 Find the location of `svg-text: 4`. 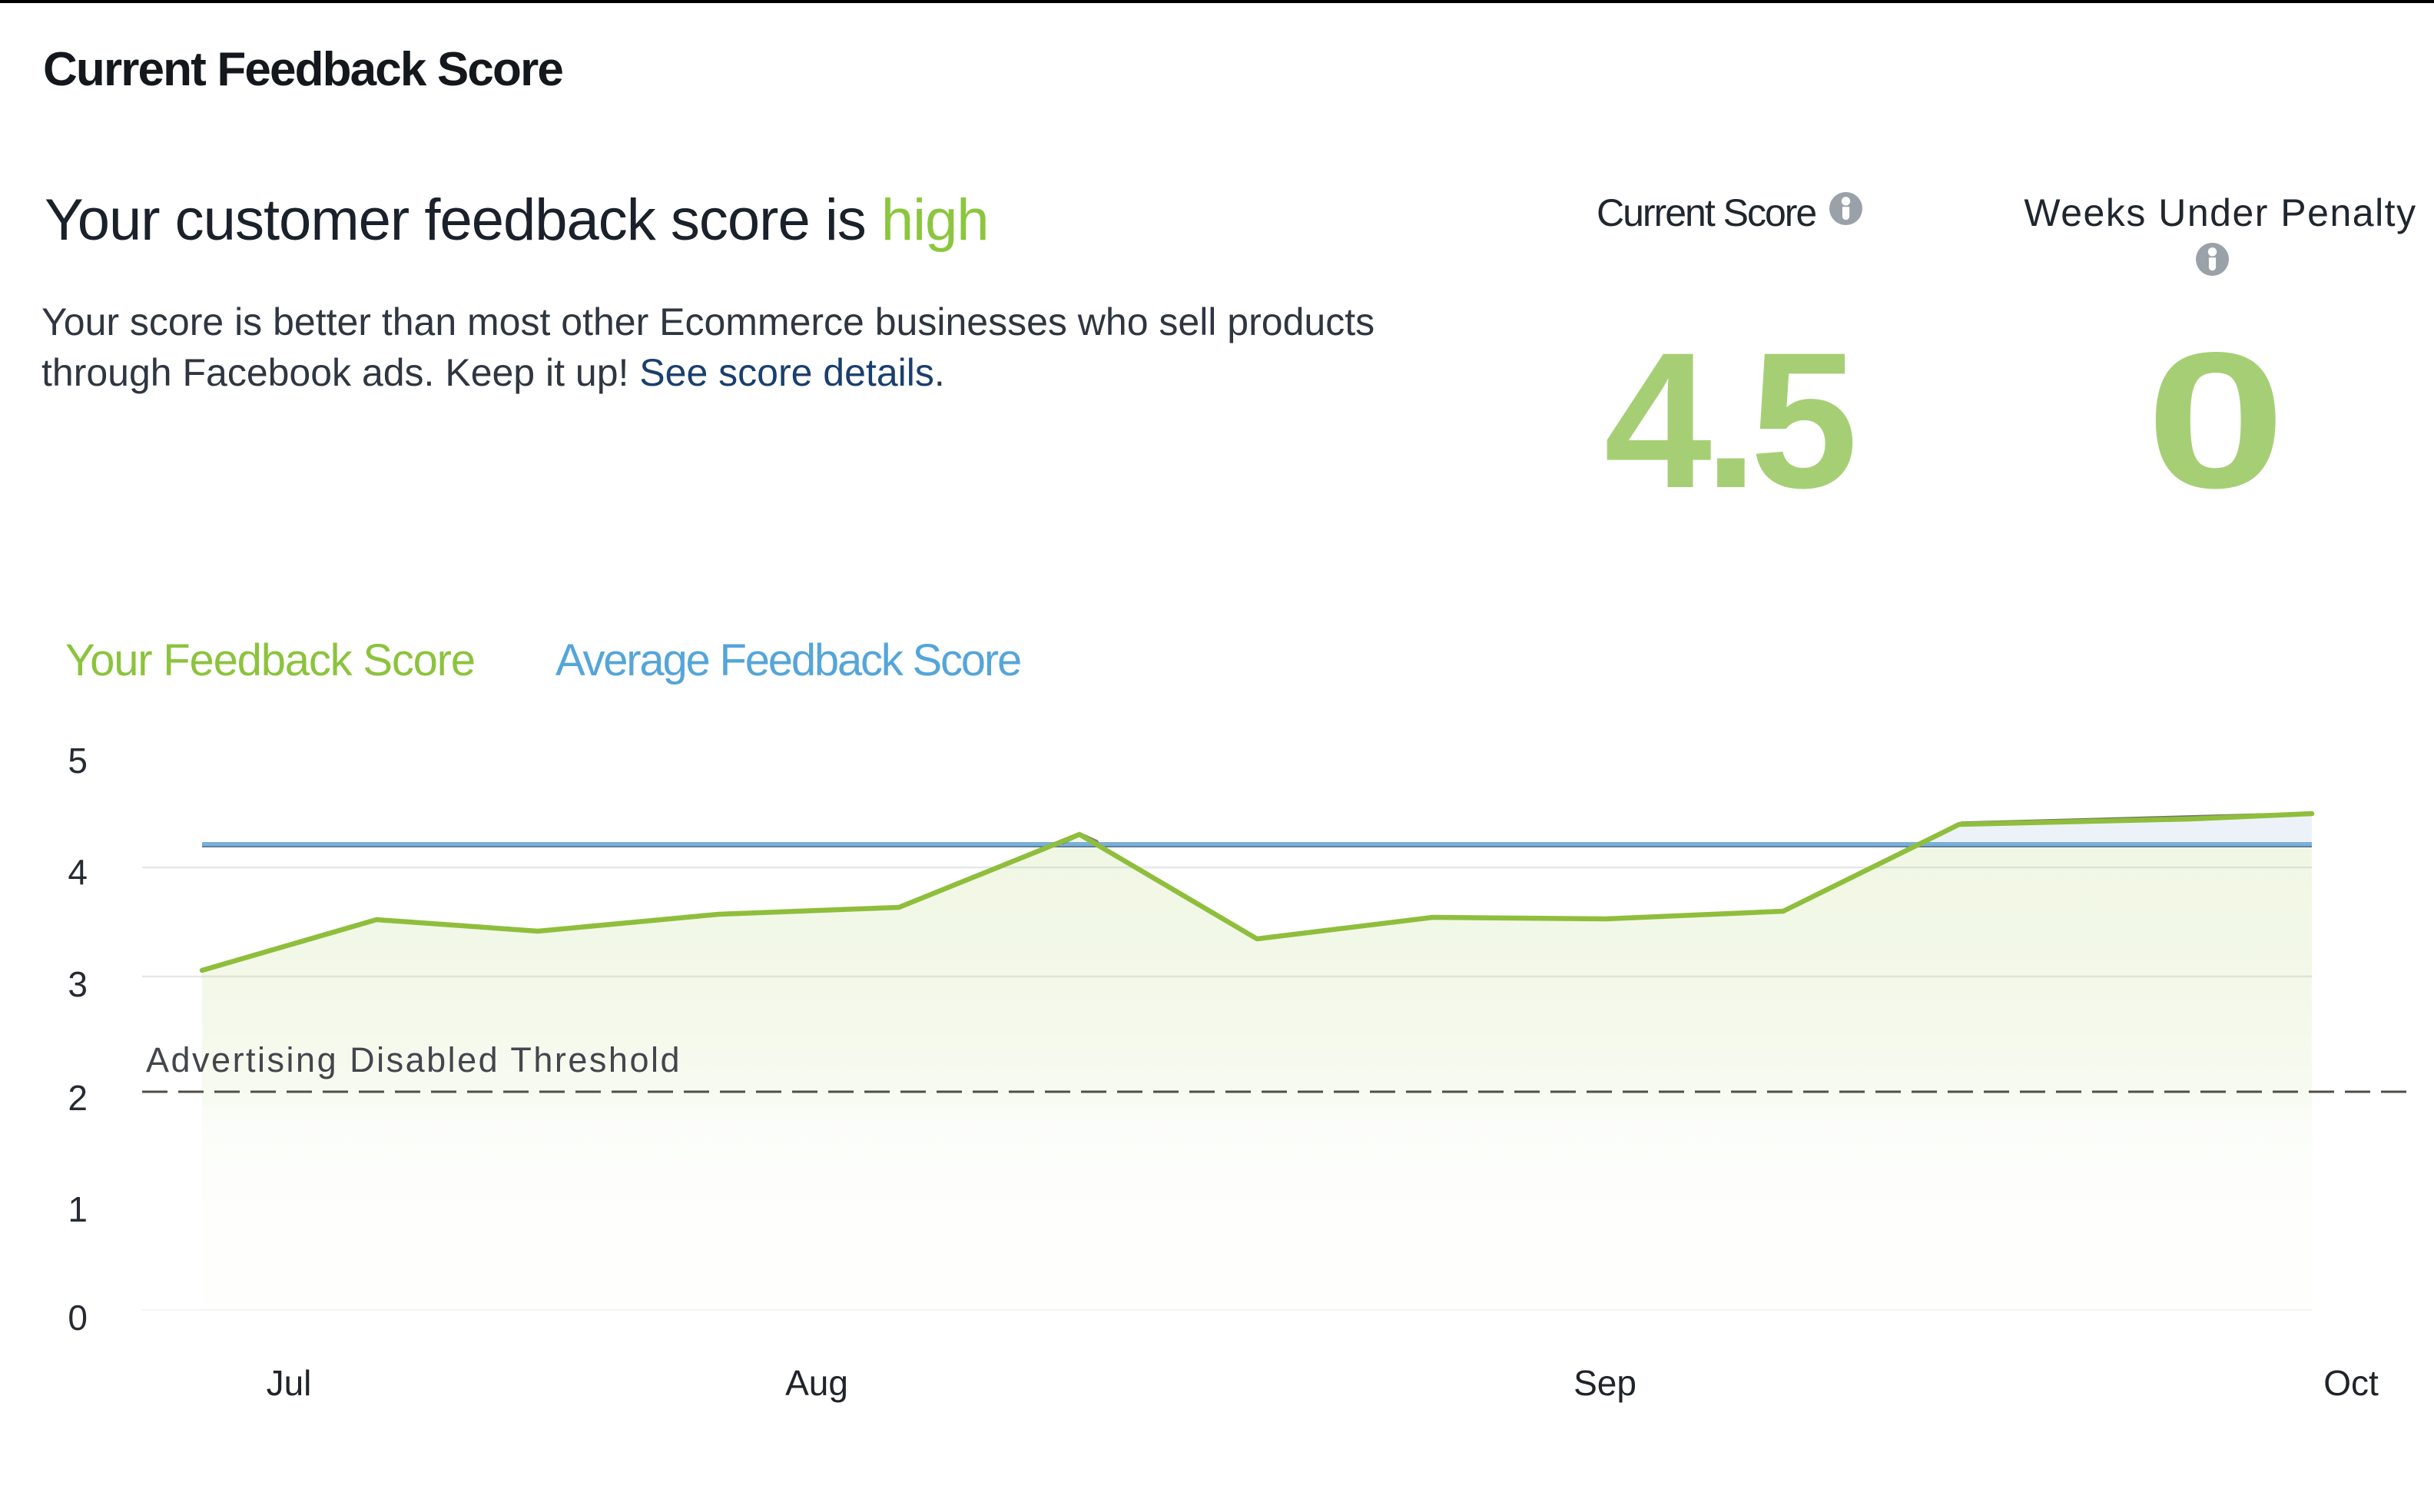

svg-text: 4 is located at coordinates (78, 872).